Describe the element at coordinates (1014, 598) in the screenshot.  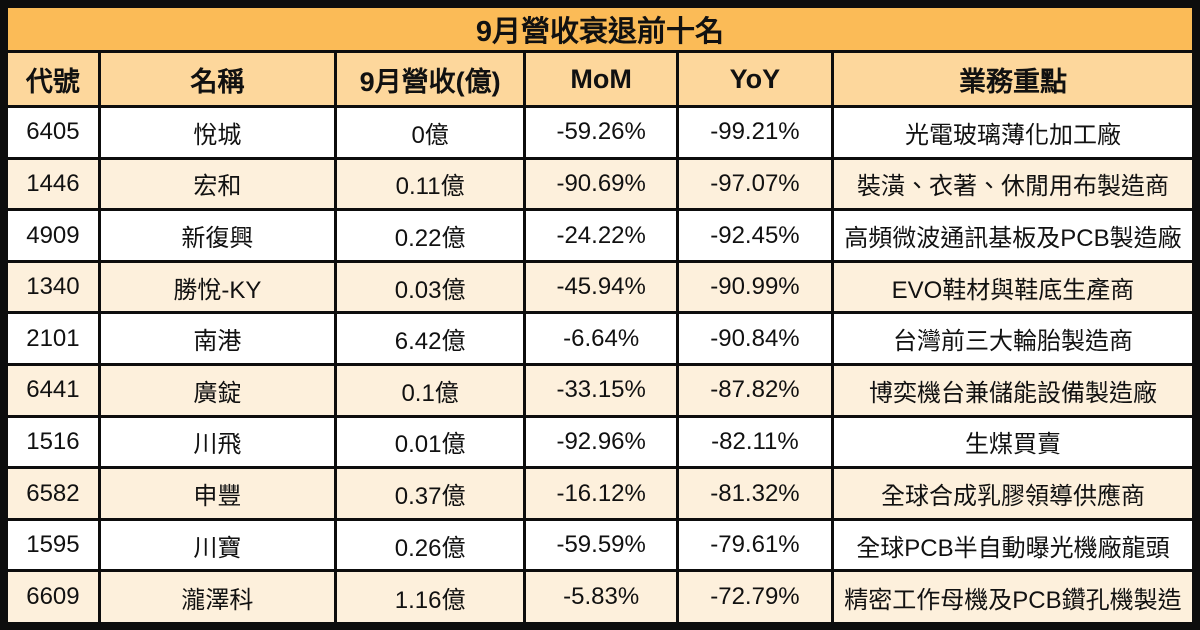
I see `cell-business: 精密工作母機及PCB鑽孔機製造` at that location.